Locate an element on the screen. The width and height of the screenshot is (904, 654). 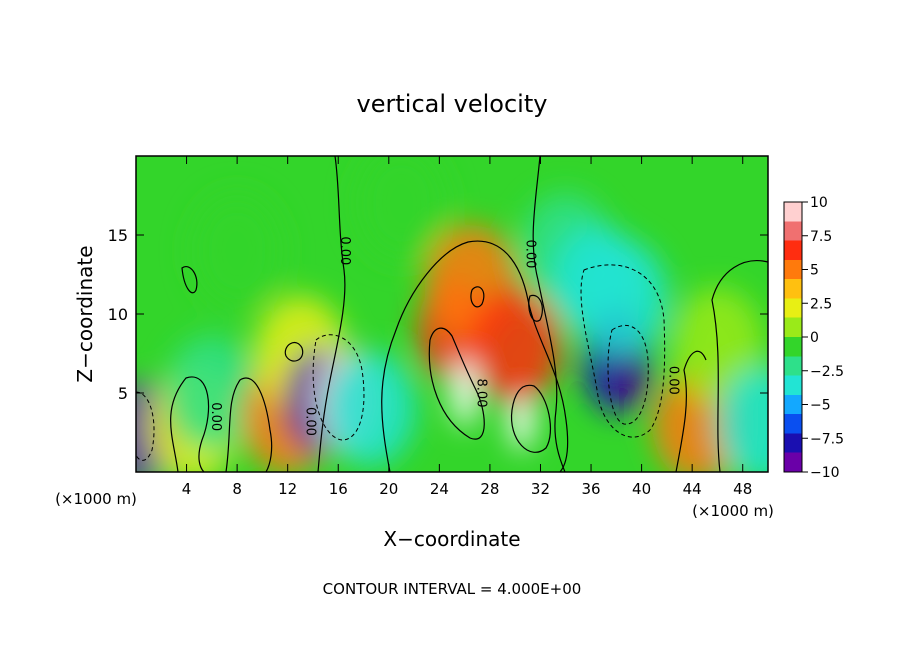
colorbar-tick-label: 5 is located at coordinates (814, 271).